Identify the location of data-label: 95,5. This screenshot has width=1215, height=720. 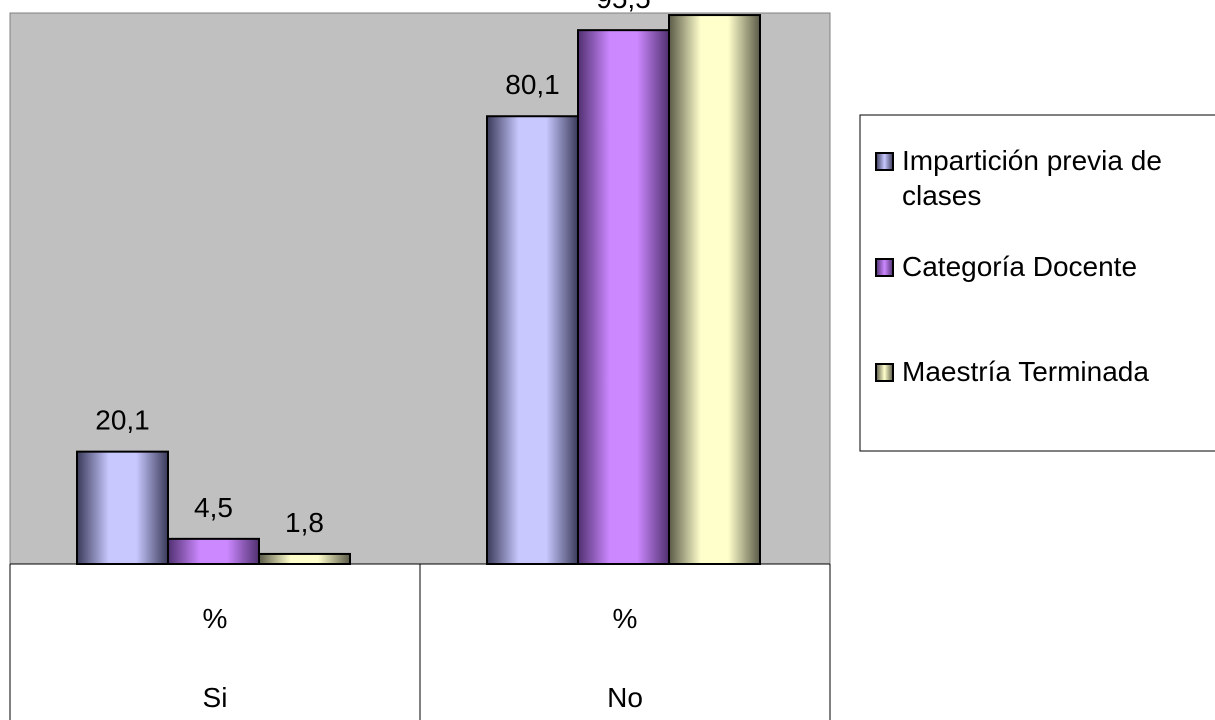
(623, 7).